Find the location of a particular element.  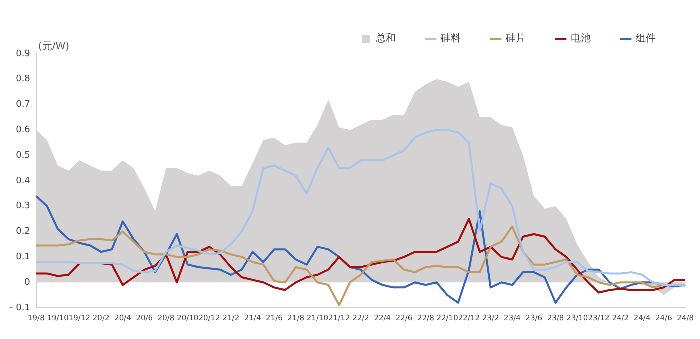

y-tick-label: - 0.1 is located at coordinates (20, 308).